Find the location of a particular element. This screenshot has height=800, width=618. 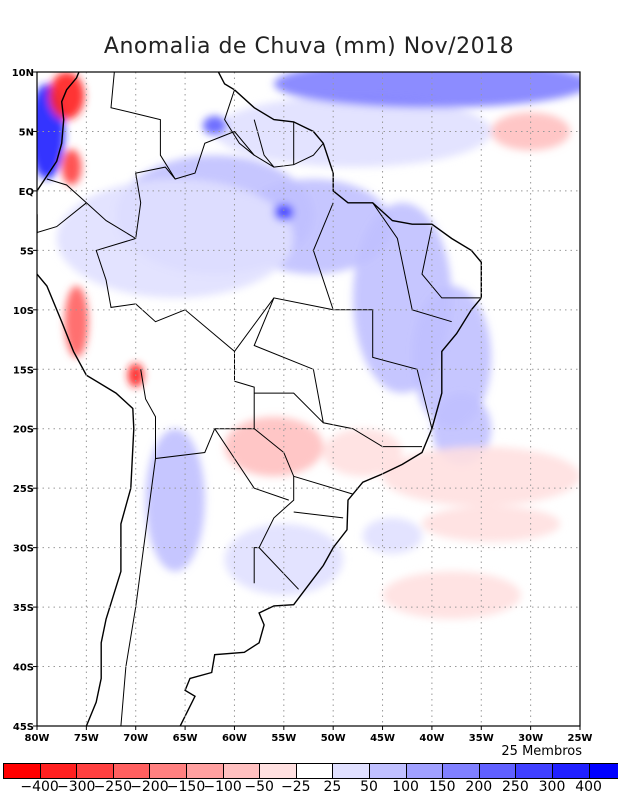

x-tick-label: 75W is located at coordinates (86, 738).